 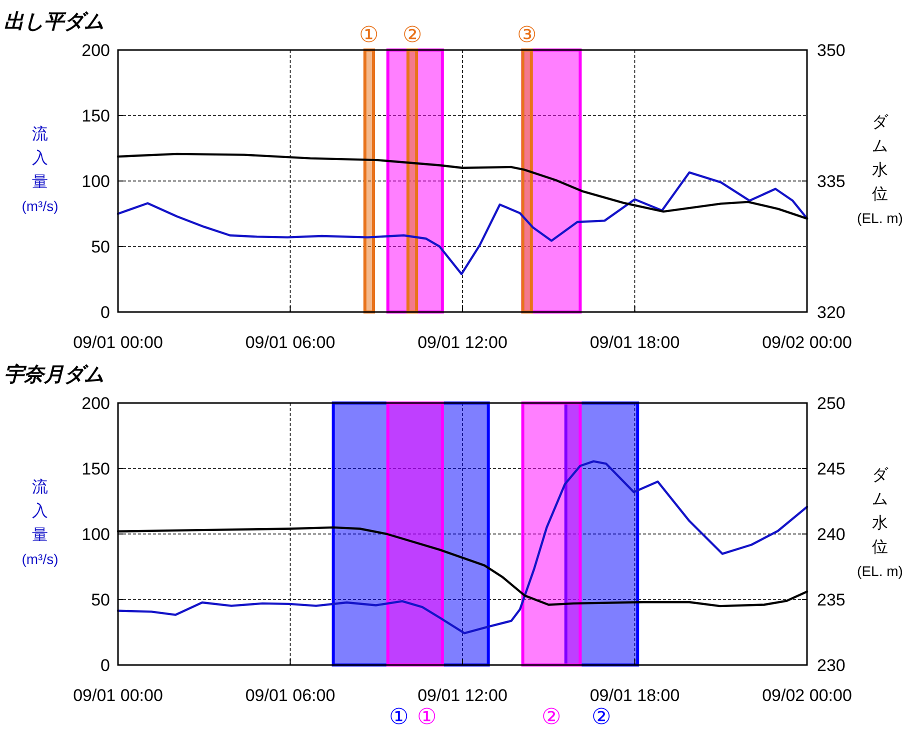 What do you see at coordinates (527, 34) in the screenshot?
I see `band-label: ③` at bounding box center [527, 34].